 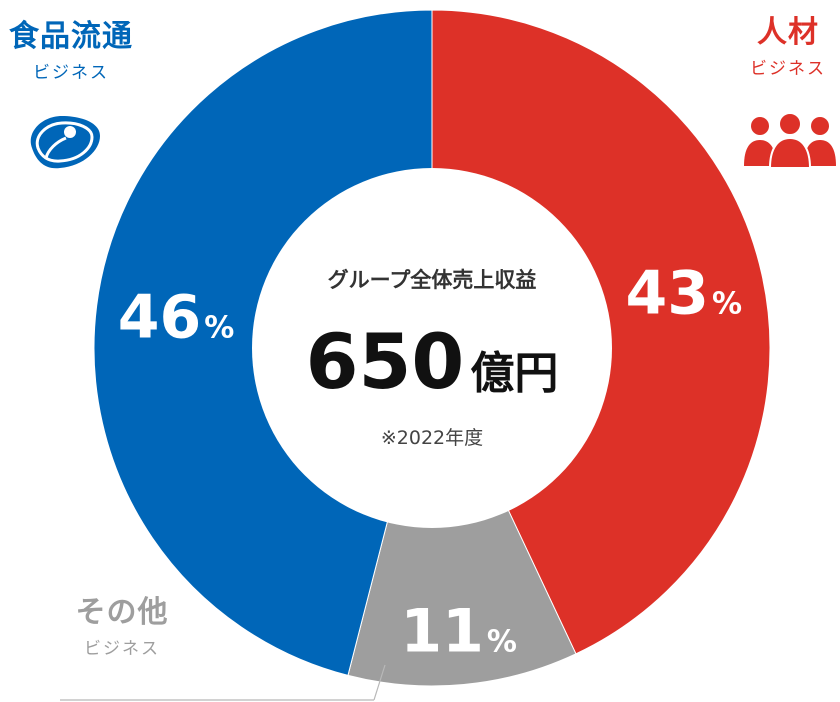 What do you see at coordinates (65, 142) in the screenshot?
I see `meat-icon` at bounding box center [65, 142].